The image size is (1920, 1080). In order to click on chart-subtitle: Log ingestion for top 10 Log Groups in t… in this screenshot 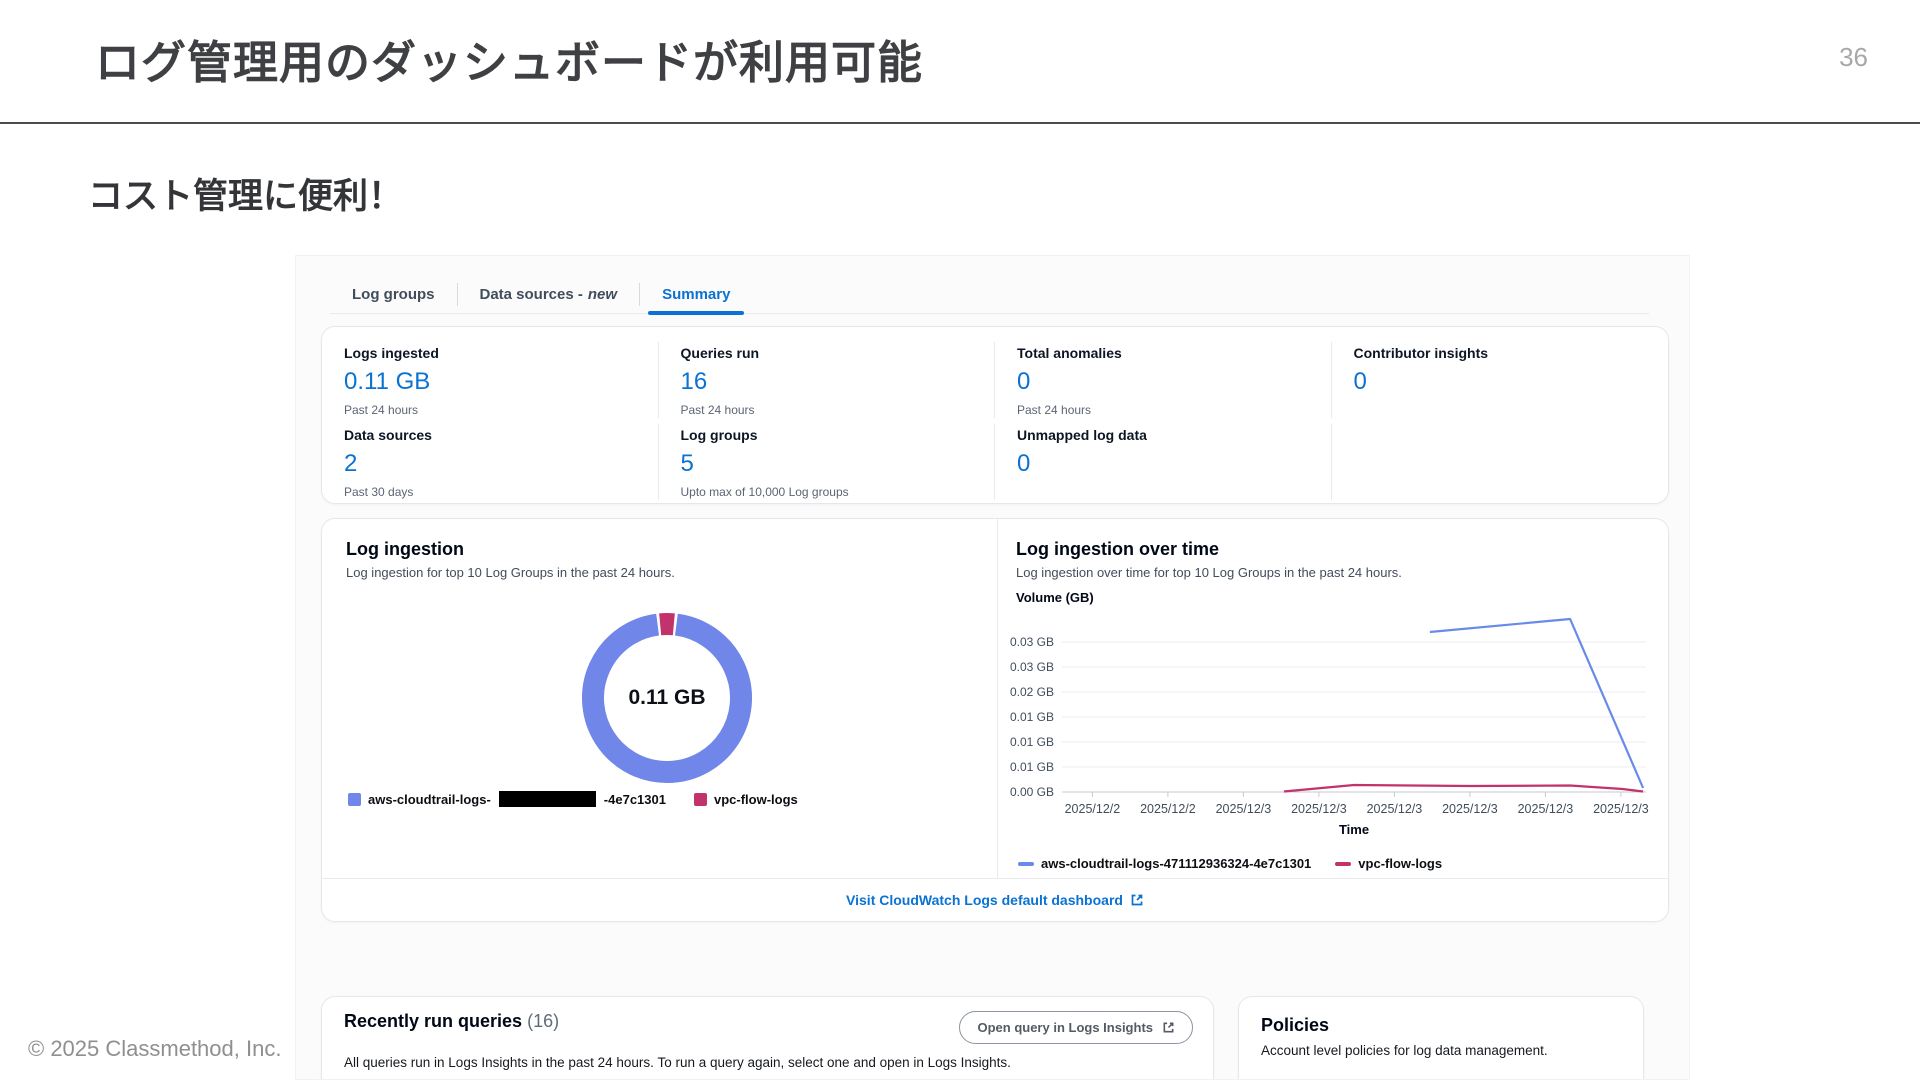, I will do `click(510, 572)`.